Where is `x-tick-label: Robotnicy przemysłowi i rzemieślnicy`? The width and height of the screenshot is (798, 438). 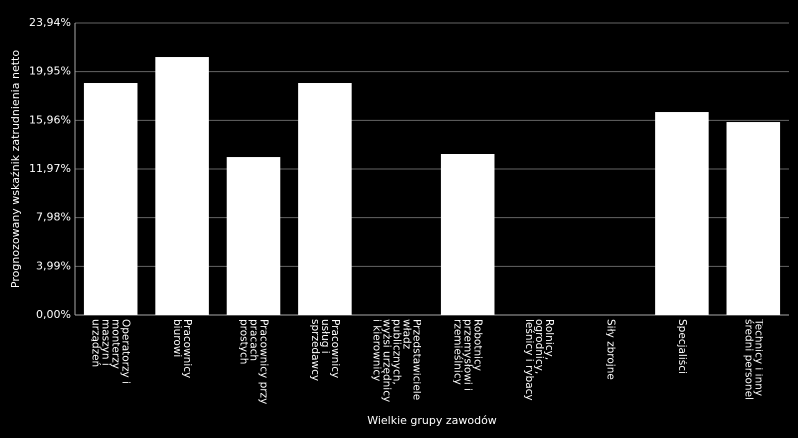 x-tick-label: Robotnicy przemysłowi i rzemieślnicy is located at coordinates (467, 355).